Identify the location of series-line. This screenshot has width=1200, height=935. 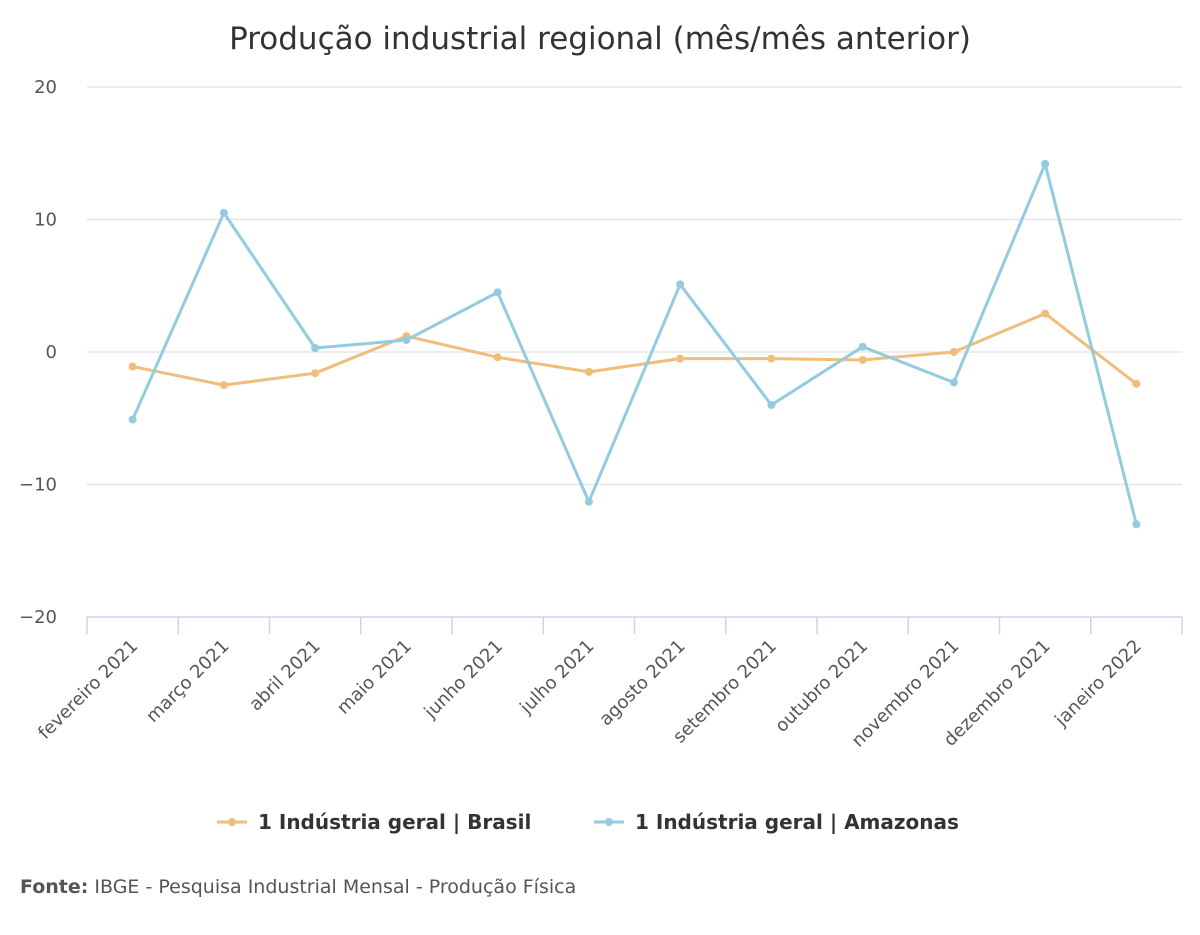
(635, 349).